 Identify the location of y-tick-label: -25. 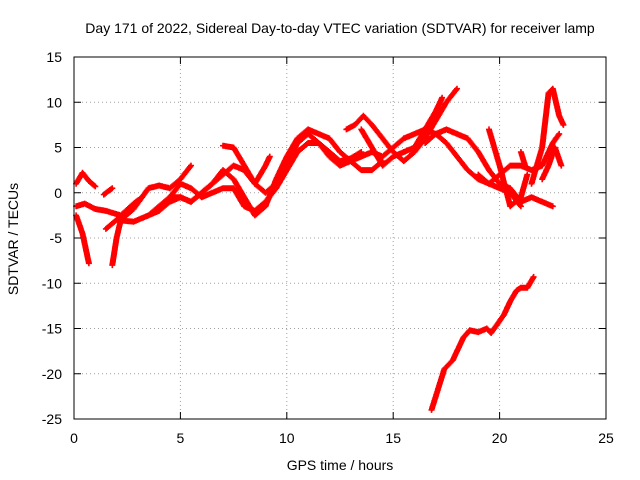
(52, 419).